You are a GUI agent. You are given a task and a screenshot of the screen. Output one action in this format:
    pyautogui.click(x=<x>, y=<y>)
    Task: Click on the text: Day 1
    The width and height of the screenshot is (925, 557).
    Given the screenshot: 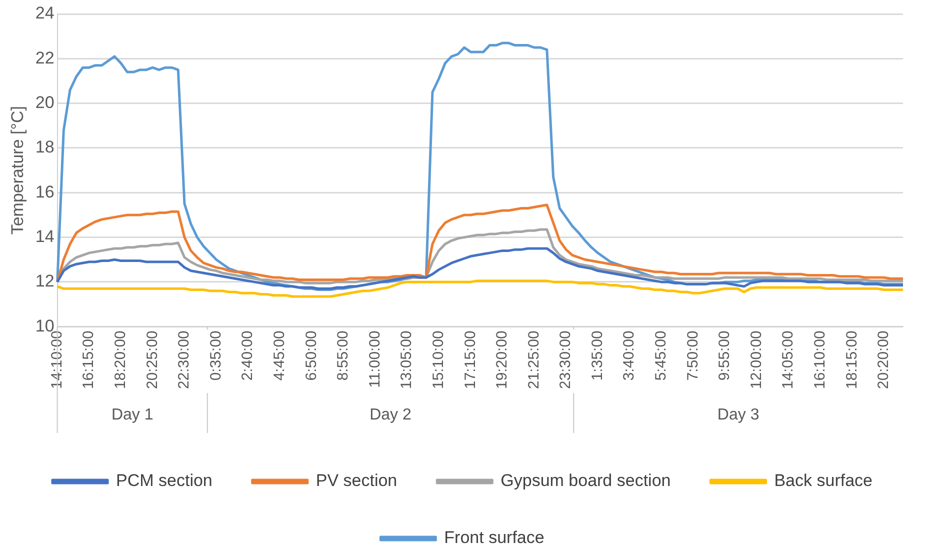 What is the action you would take?
    pyautogui.click(x=132, y=415)
    